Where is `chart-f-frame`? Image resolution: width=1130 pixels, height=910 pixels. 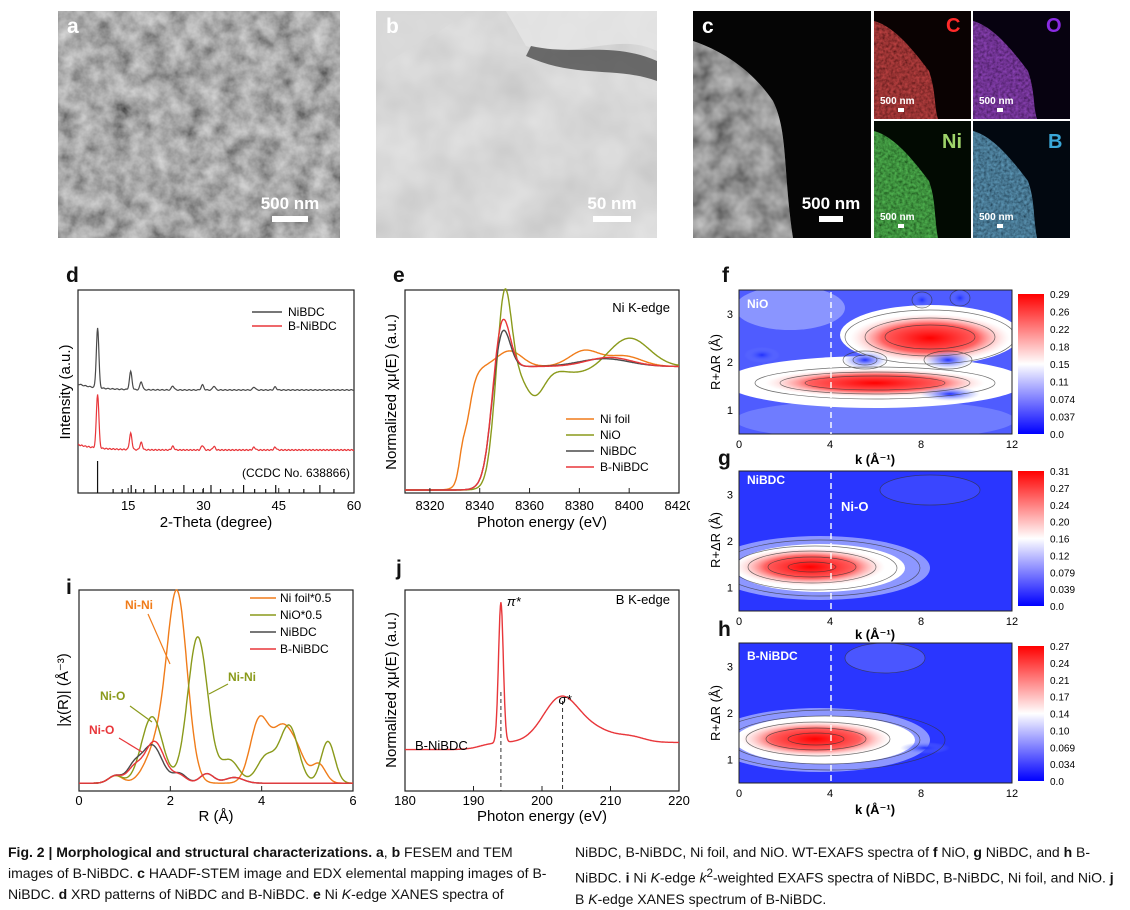 chart-f-frame is located at coordinates (875, 362).